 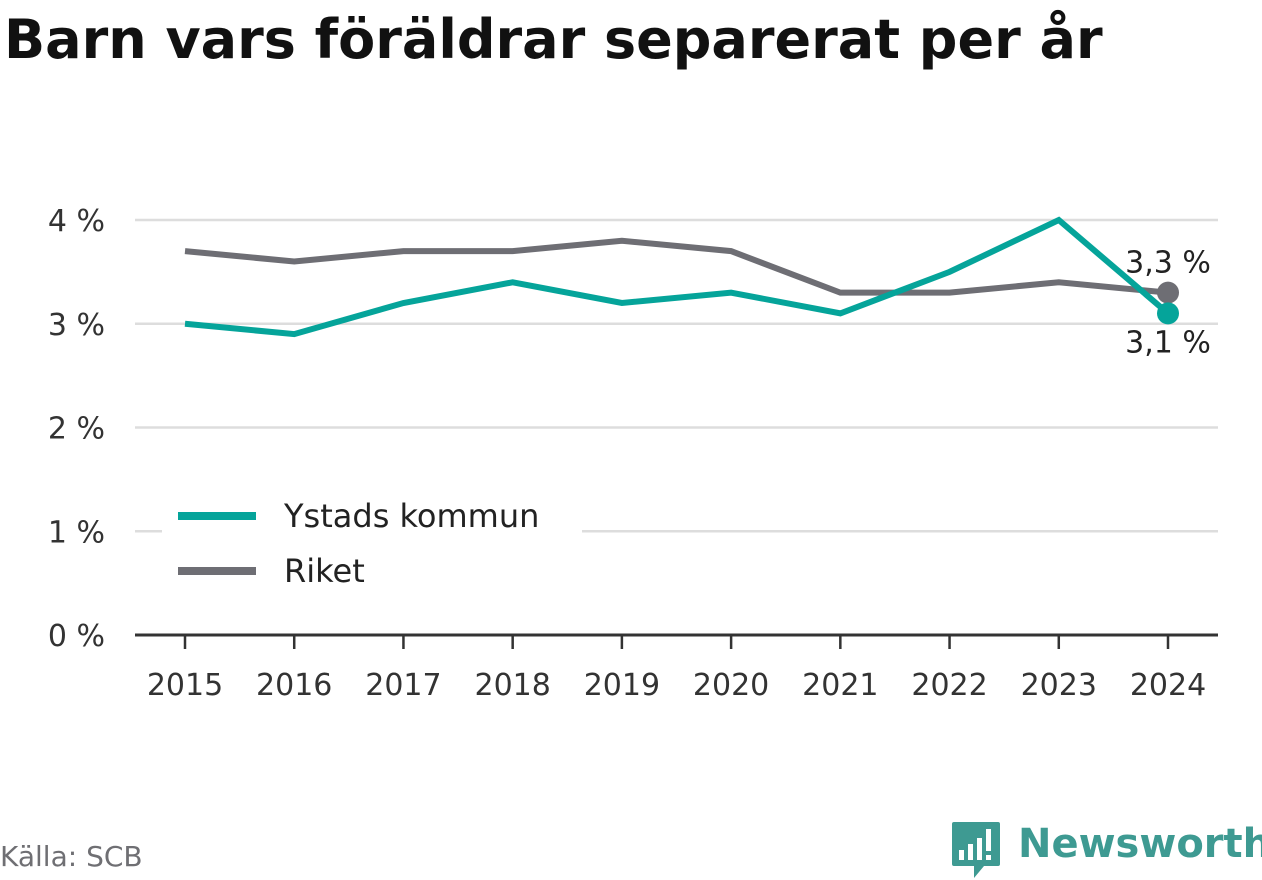 What do you see at coordinates (1168, 263) in the screenshot?
I see `end-value-label: 3,3 %` at bounding box center [1168, 263].